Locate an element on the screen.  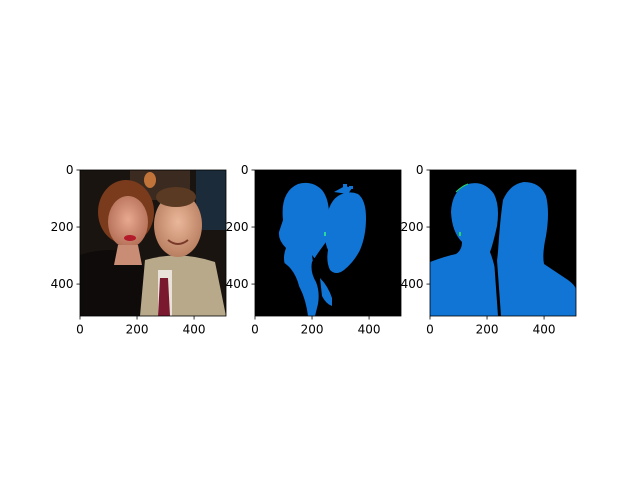
photo-lamp is located at coordinates (150, 180).